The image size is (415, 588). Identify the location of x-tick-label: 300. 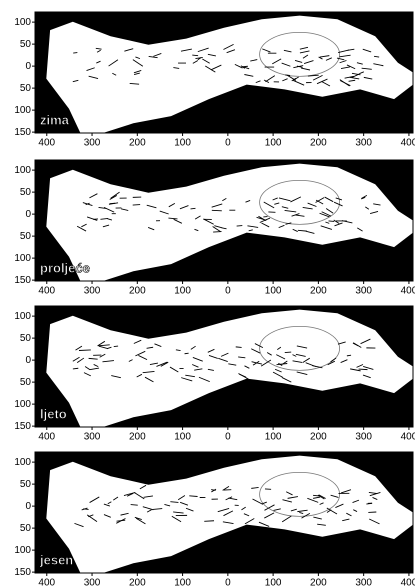
(92, 583).